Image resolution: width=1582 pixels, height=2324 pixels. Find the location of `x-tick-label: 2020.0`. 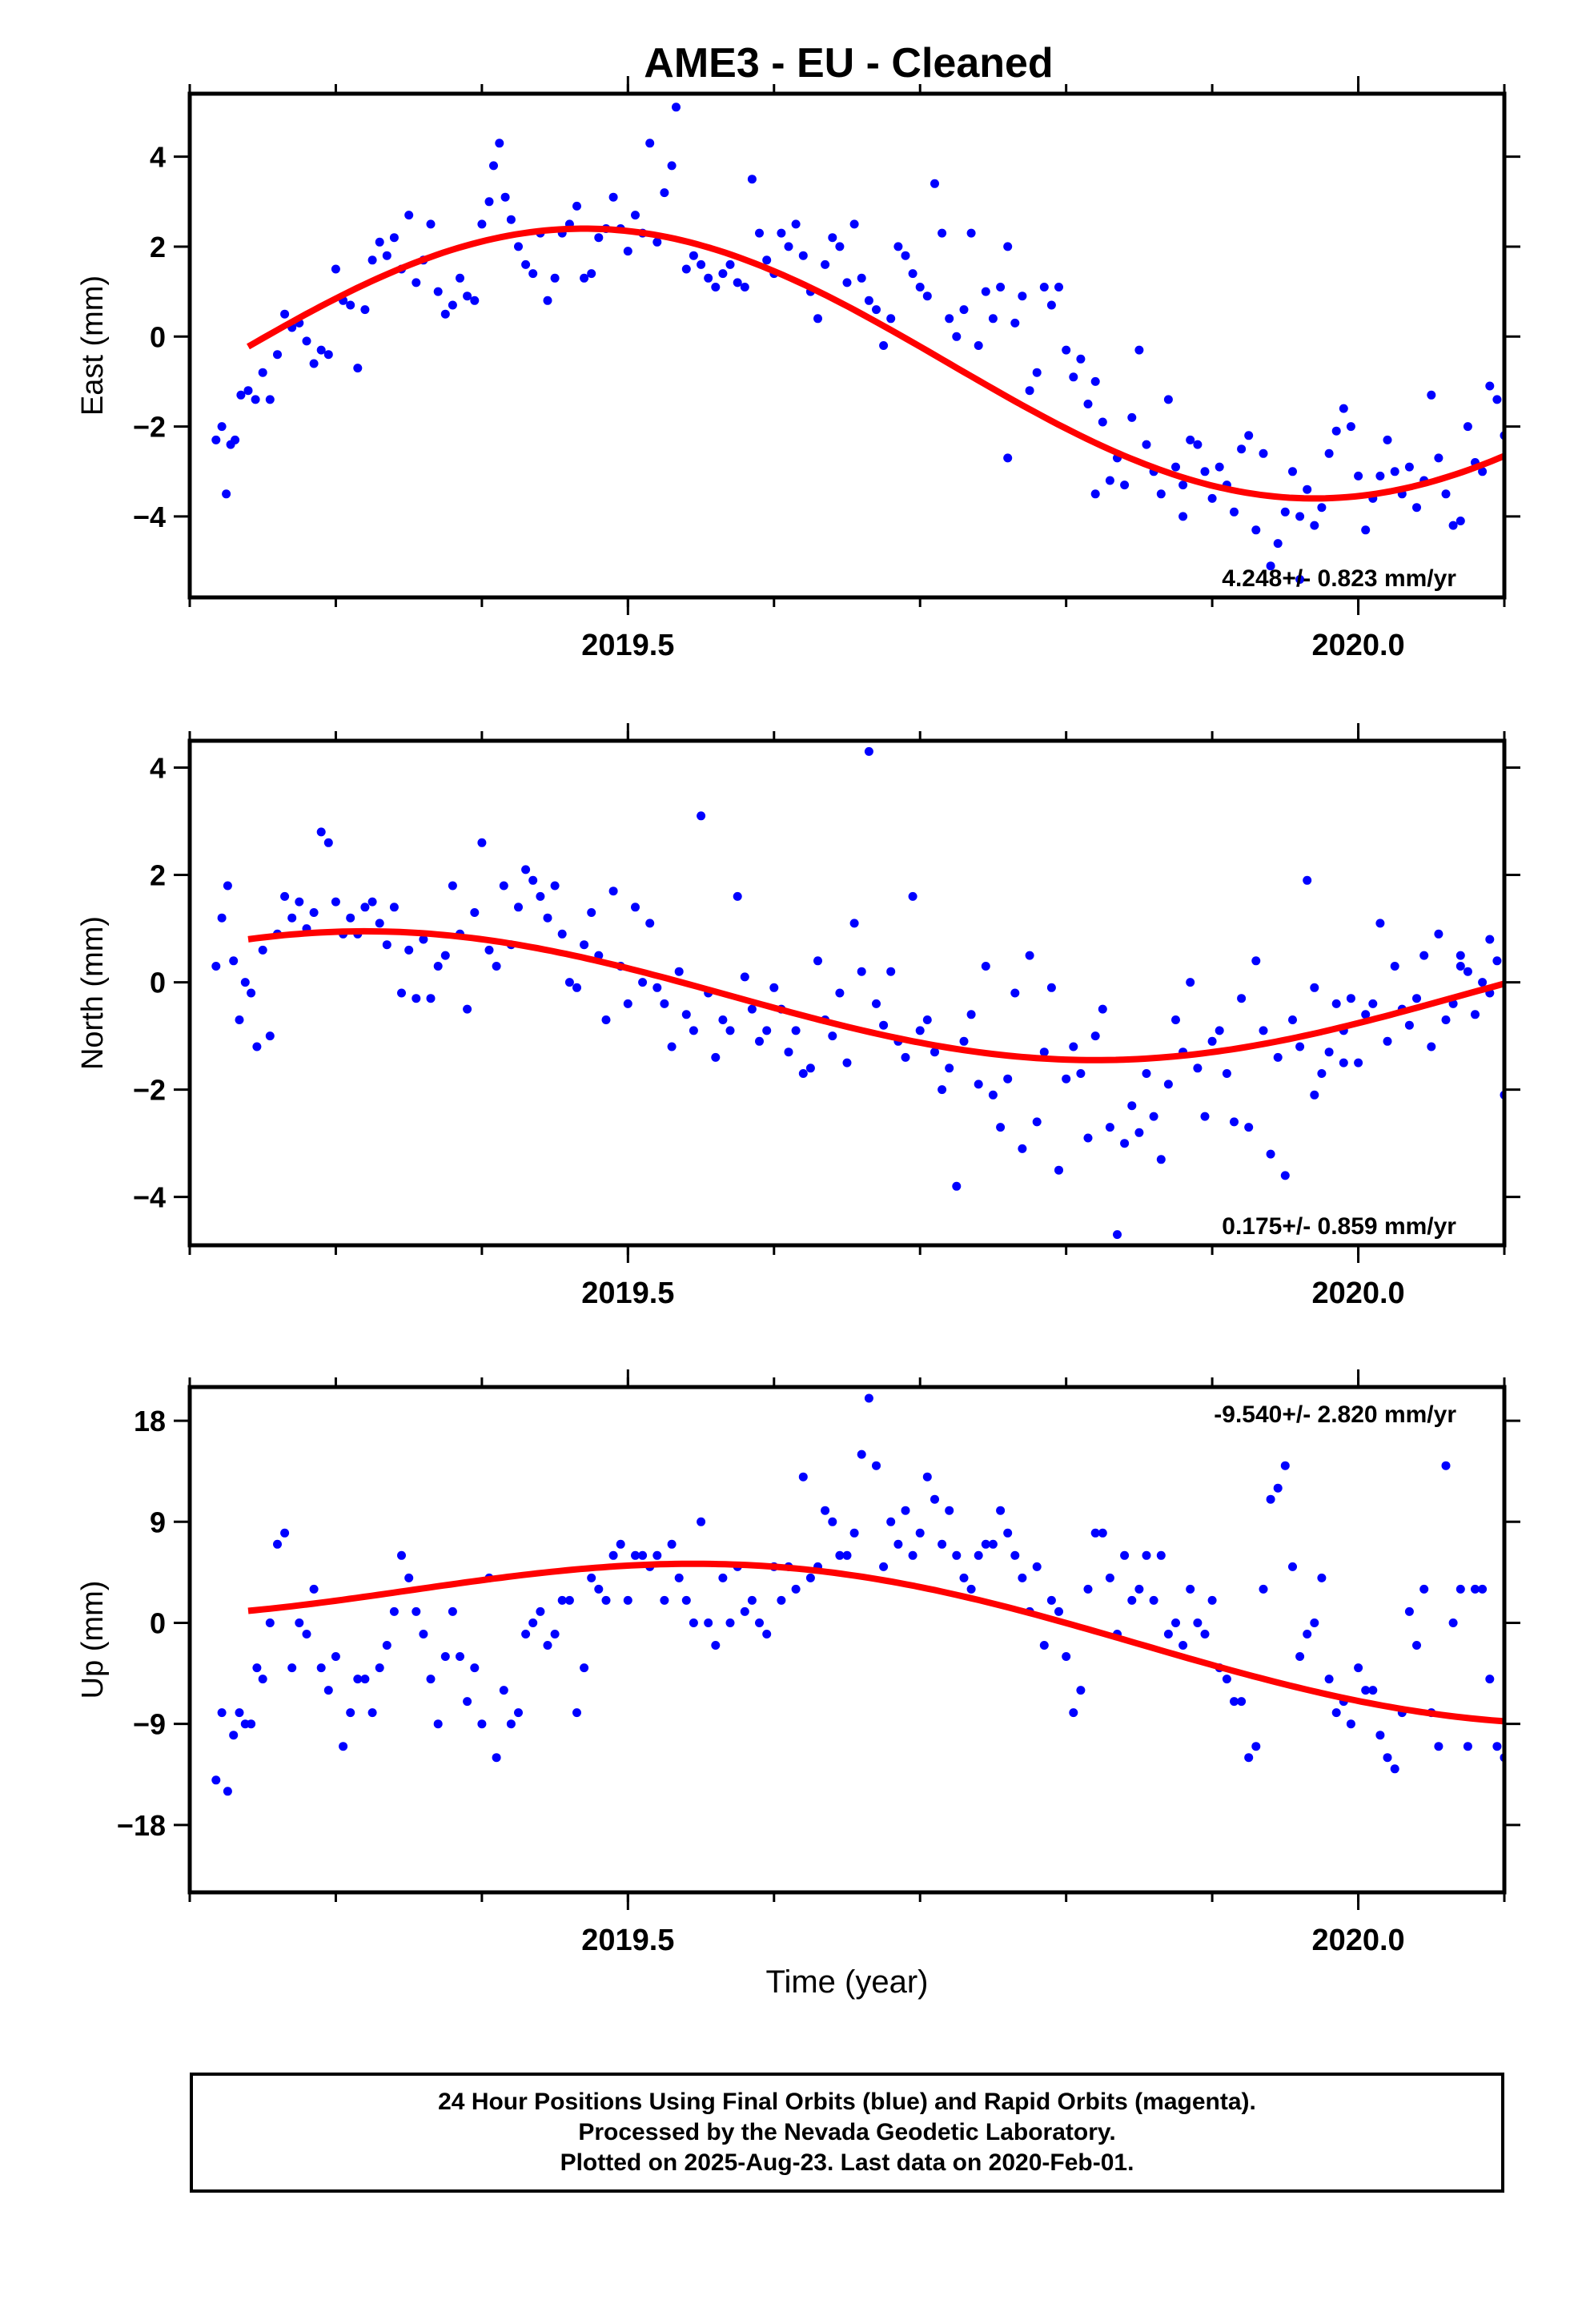

x-tick-label: 2020.0 is located at coordinates (1357, 645).